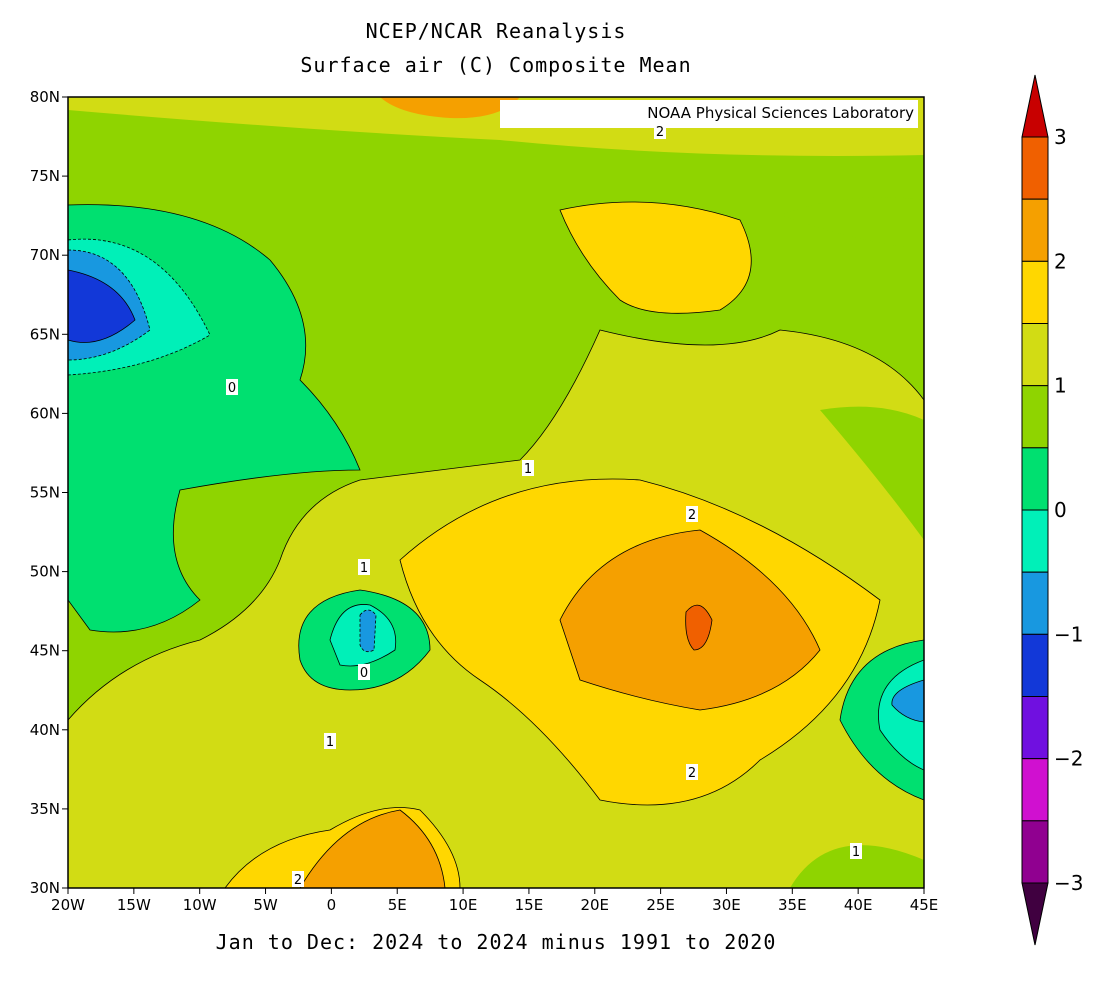 This screenshot has width=1106, height=987. Describe the element at coordinates (1068, 883) in the screenshot. I see `colorbar-label: −3` at that location.